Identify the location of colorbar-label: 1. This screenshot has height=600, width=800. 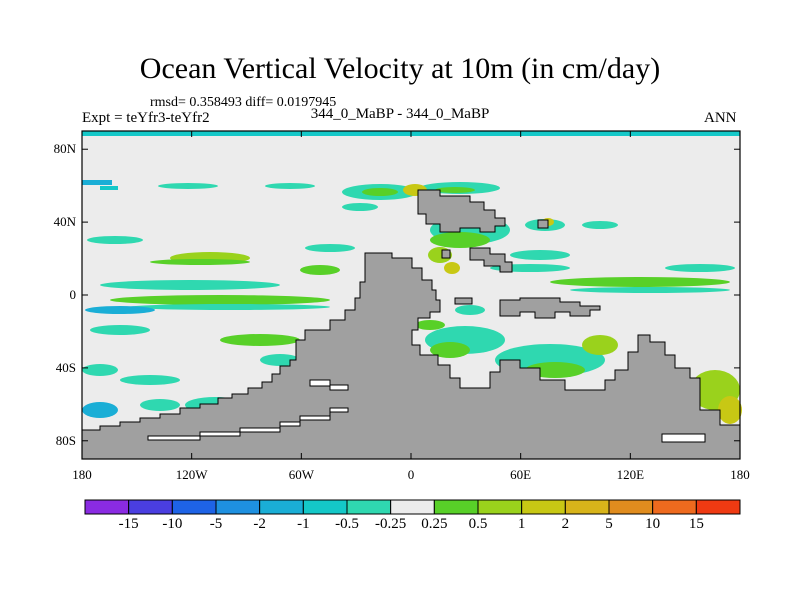
(521, 524).